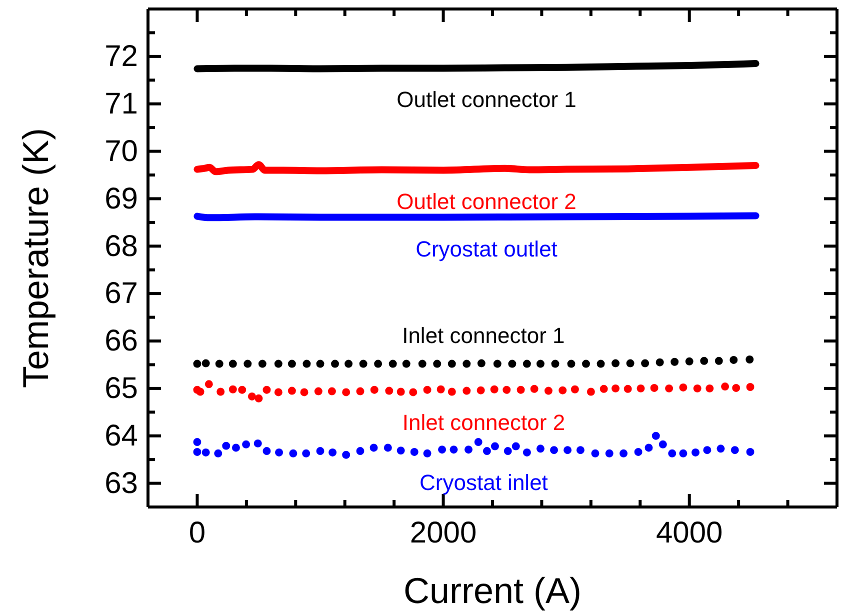 This screenshot has height=615, width=841. Describe the element at coordinates (483, 335) in the screenshot. I see `series-label: Inlet connector 1` at that location.